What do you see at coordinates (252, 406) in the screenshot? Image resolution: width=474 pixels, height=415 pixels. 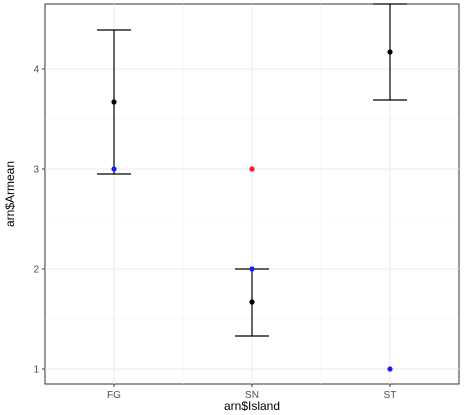 I see `x-axis-title: arn$Island` at bounding box center [252, 406].